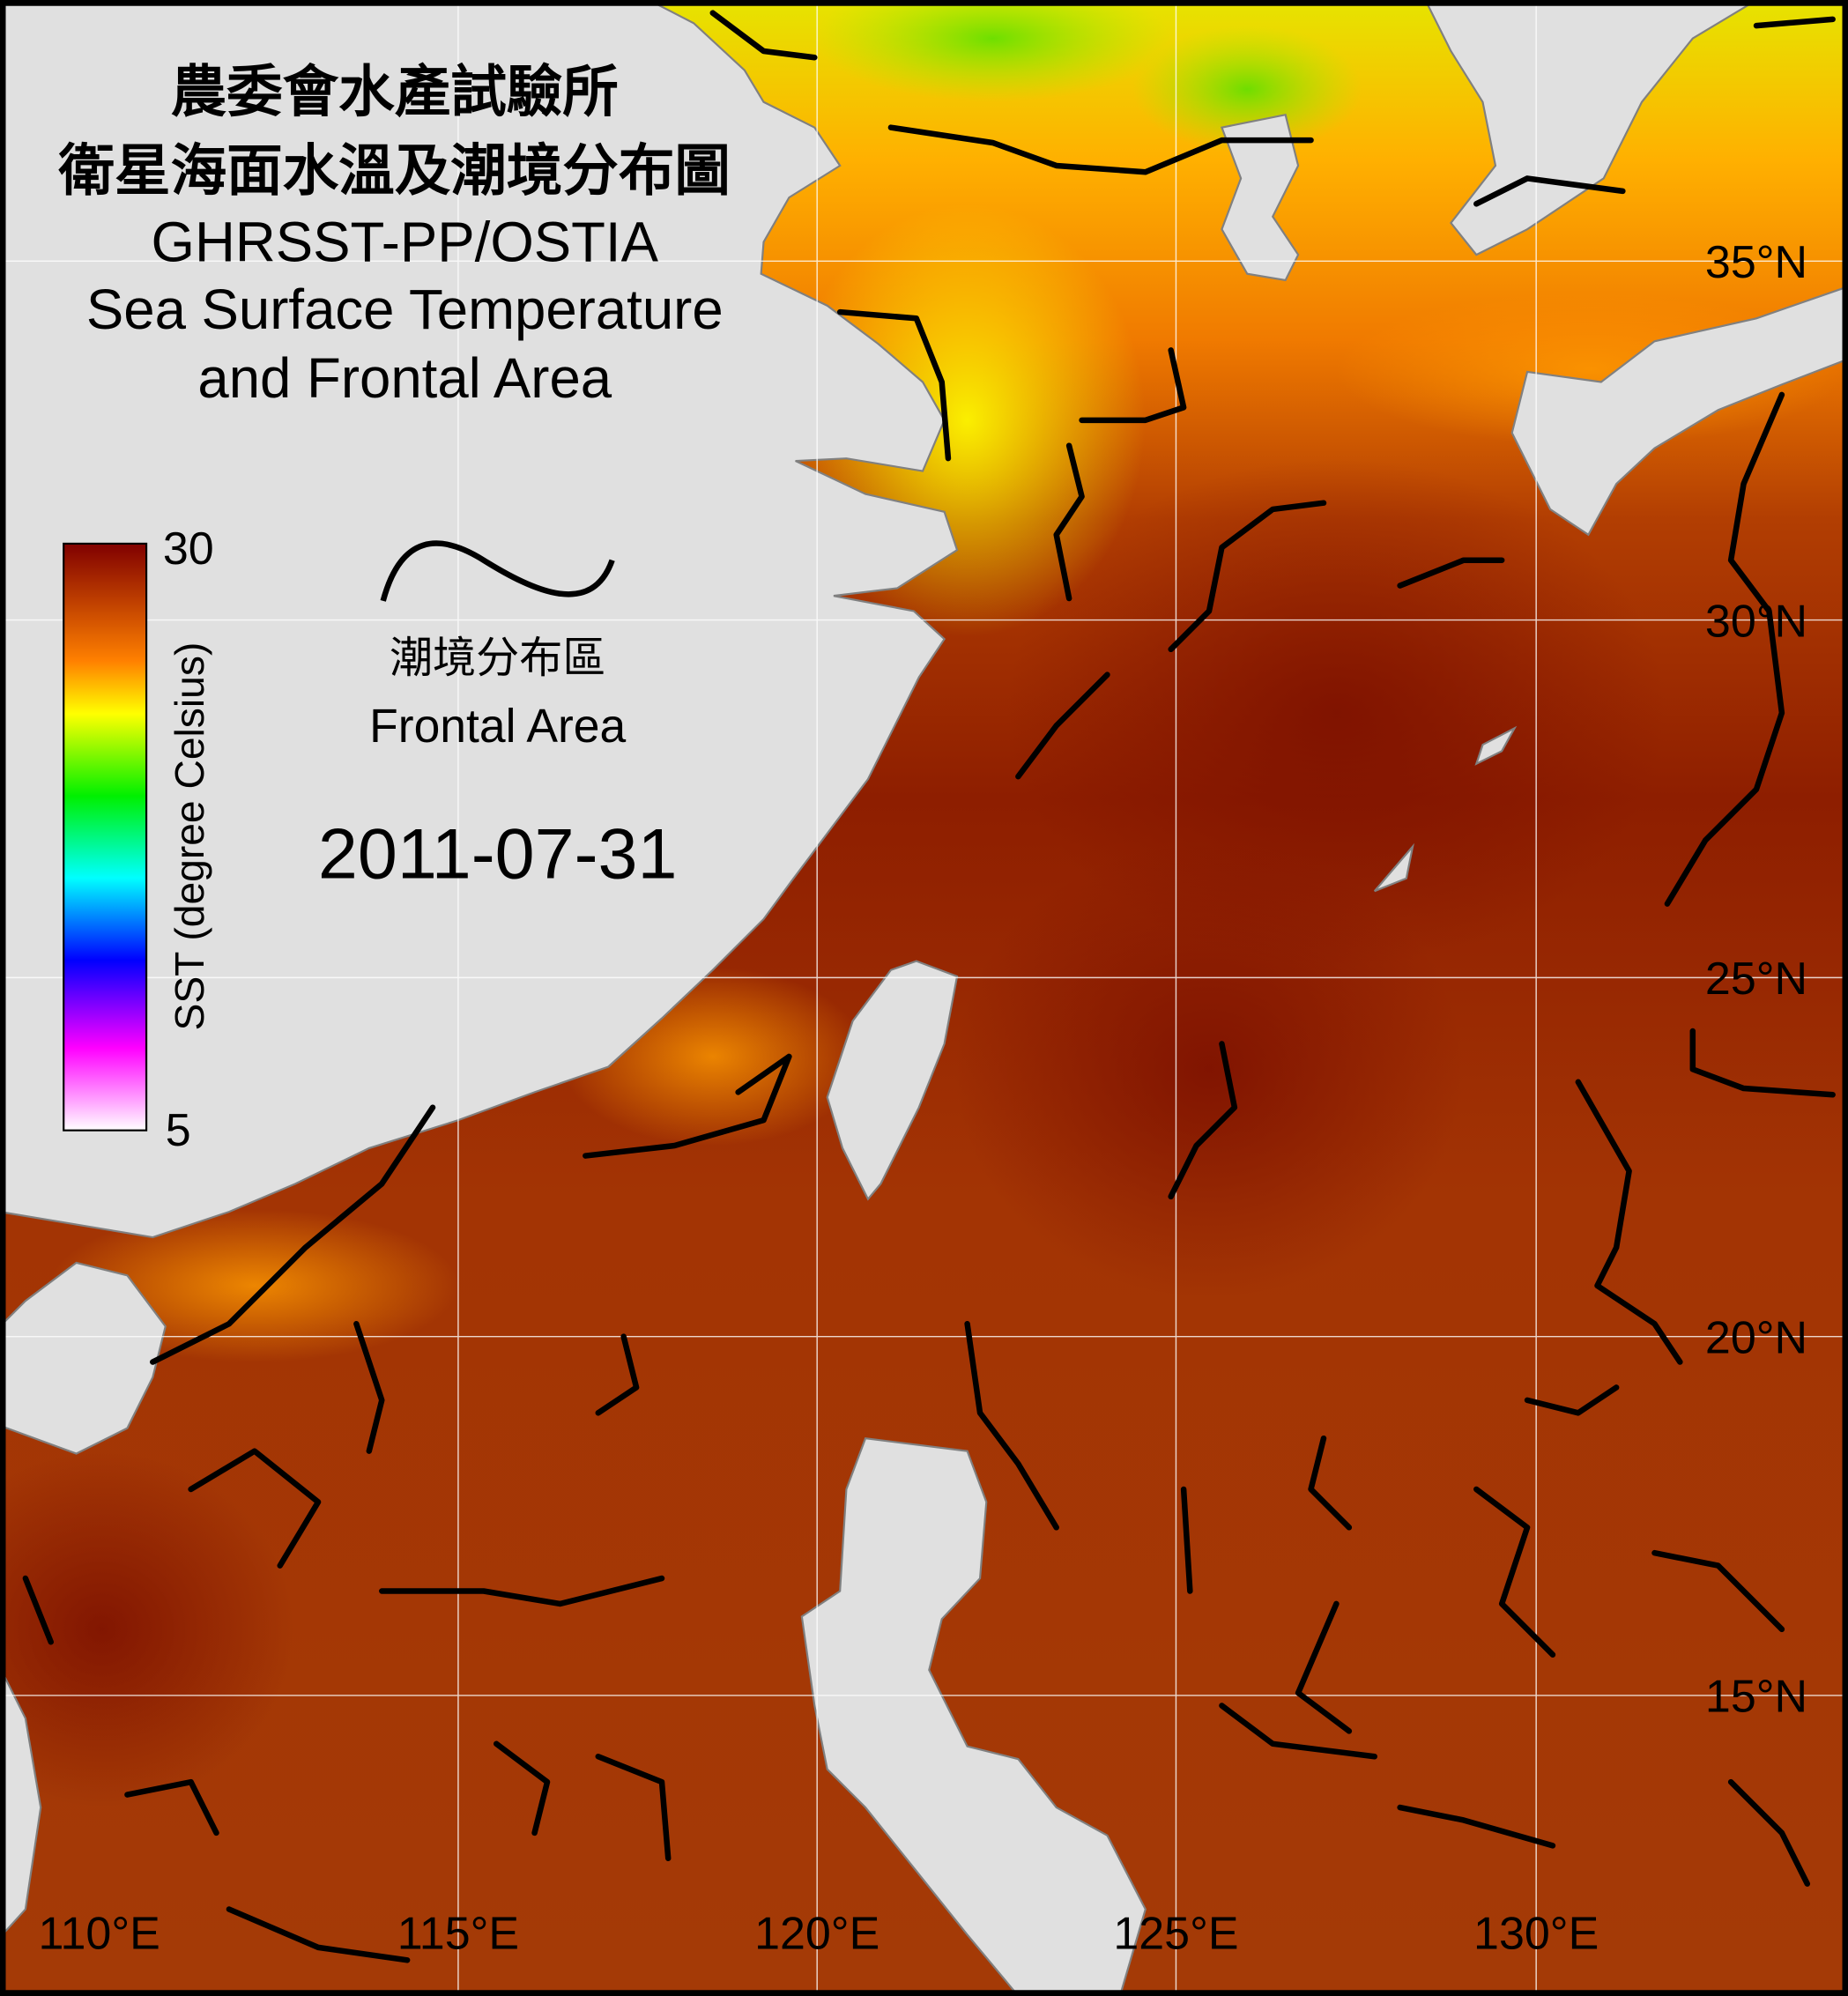 The image size is (1848, 1996). Describe the element at coordinates (84, 1358) in the screenshot. I see `hainan` at that location.